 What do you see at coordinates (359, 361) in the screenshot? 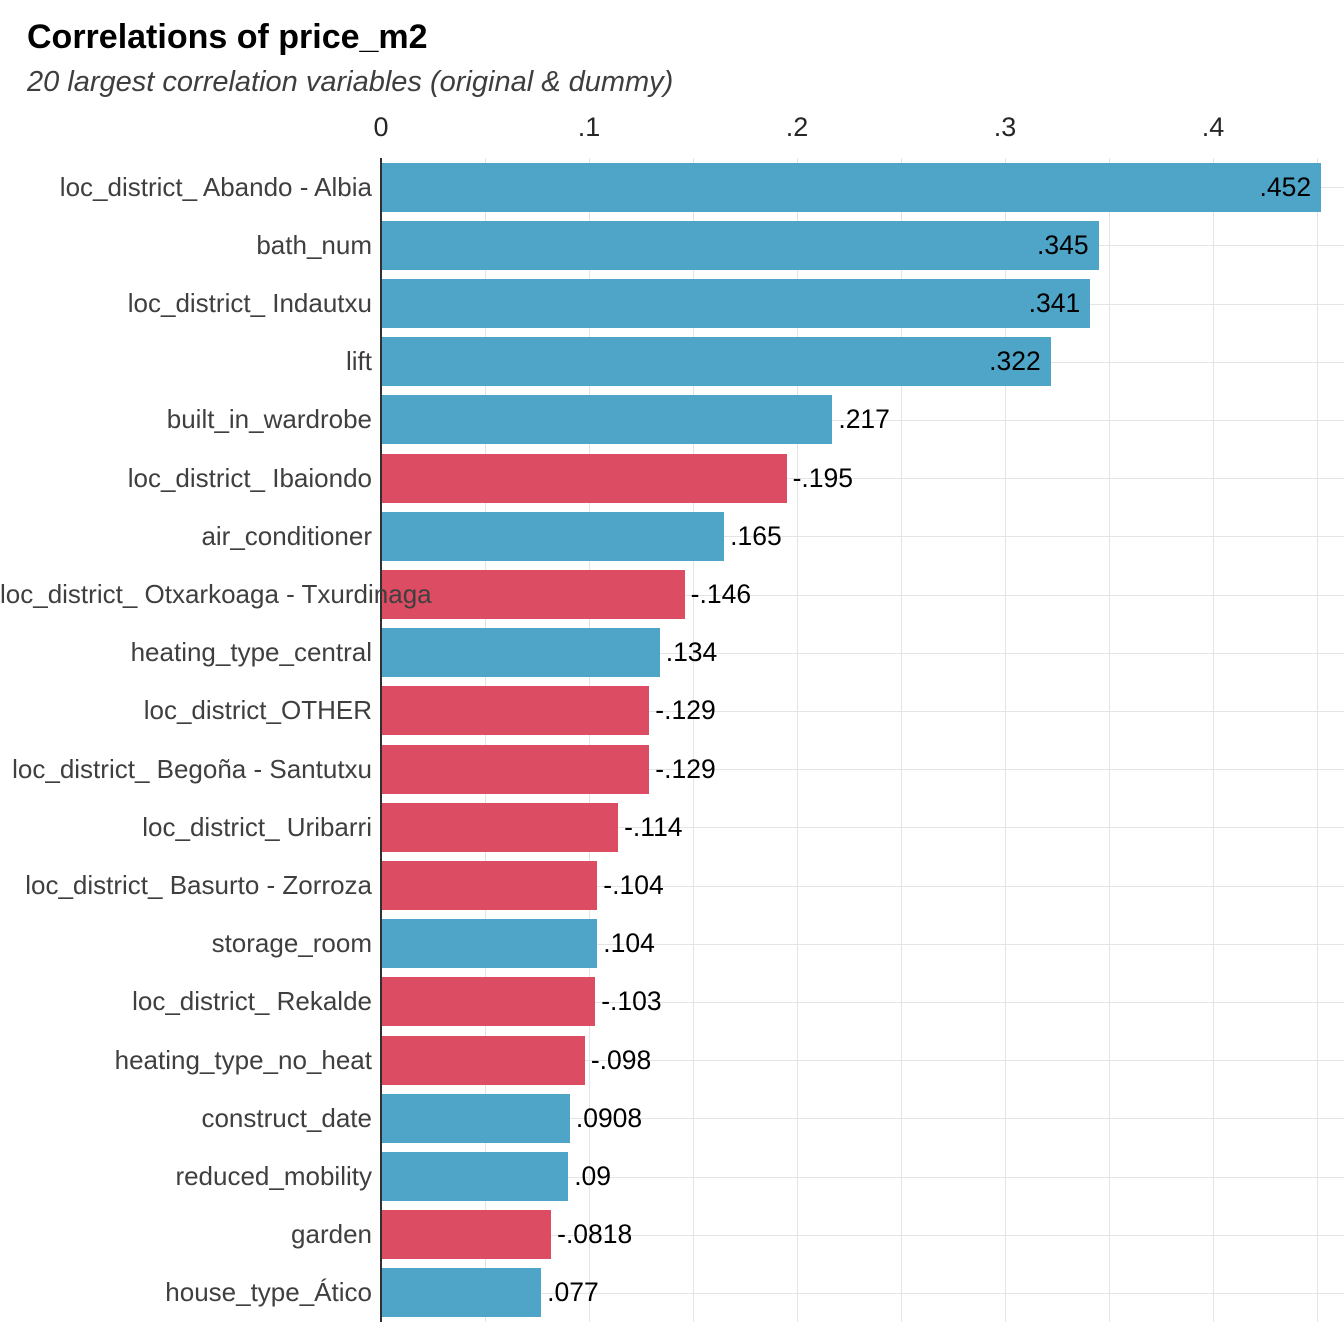
I see `category-label: lift` at bounding box center [359, 361].